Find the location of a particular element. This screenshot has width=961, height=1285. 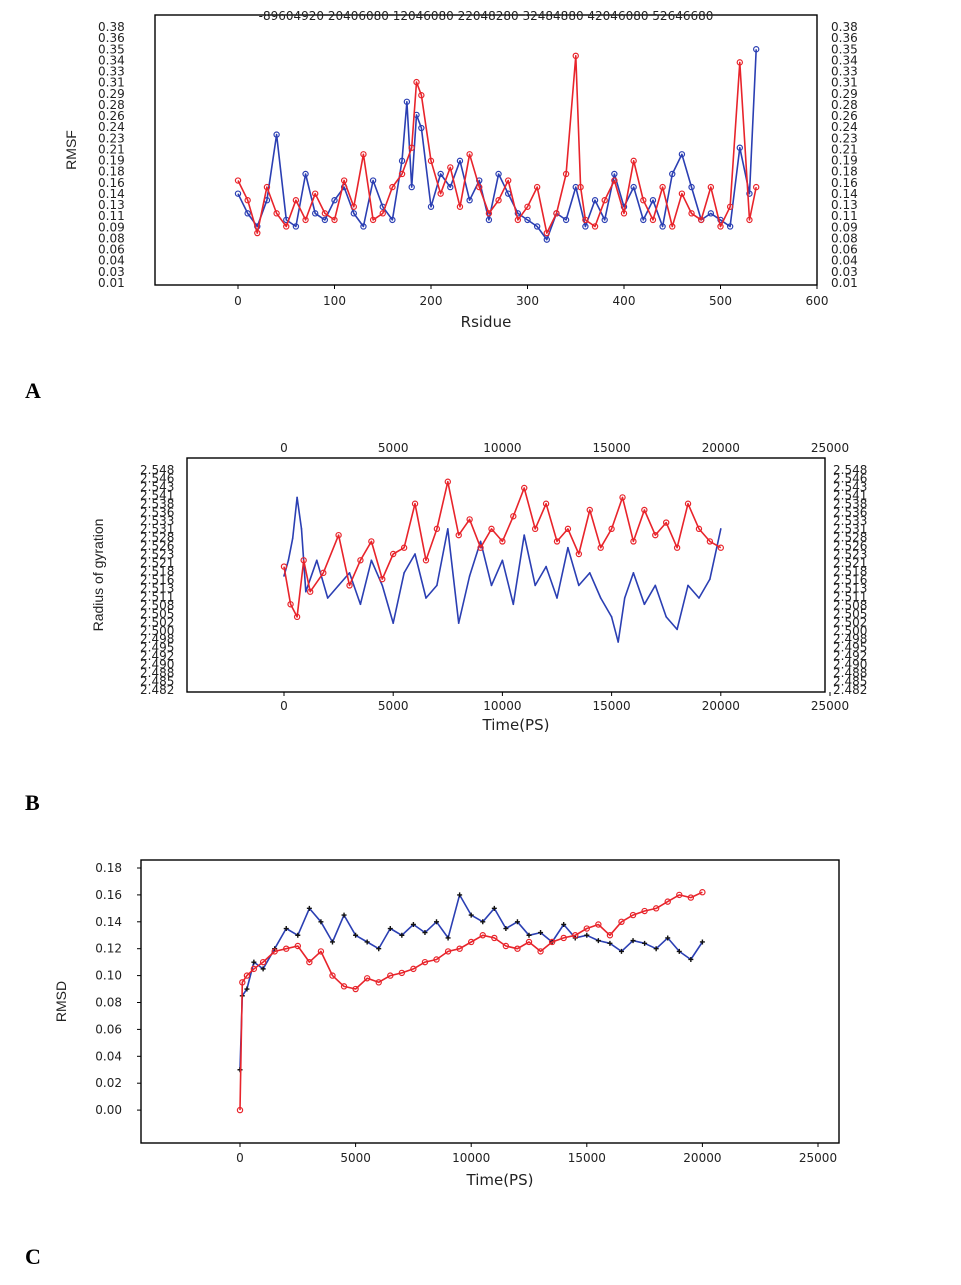

y-tick-label-right: 0.19 is located at coordinates (844, 161).